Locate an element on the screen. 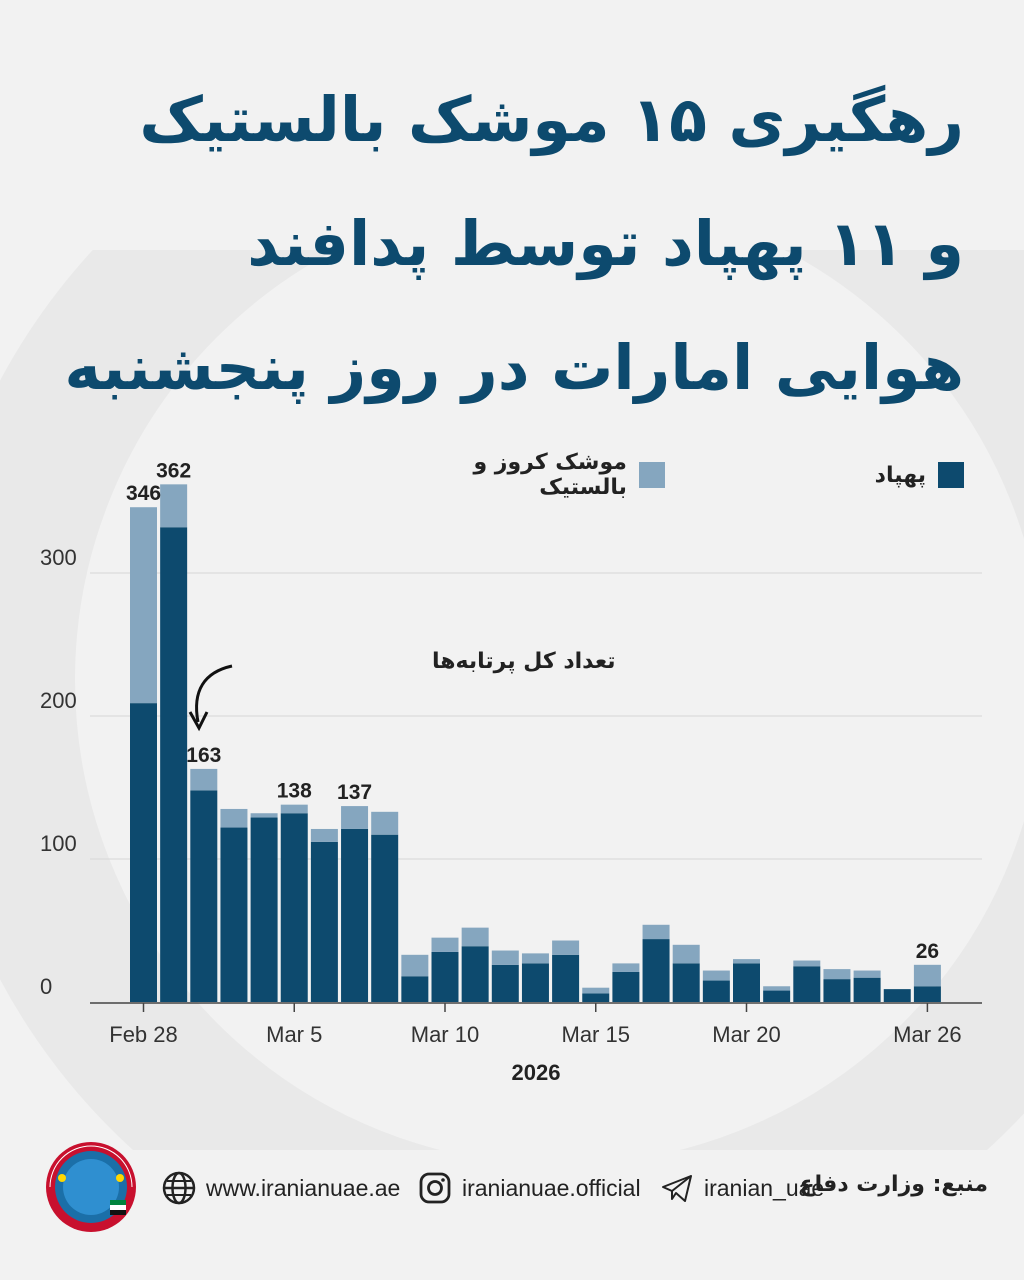  telegram-link: iranian_uae is located at coordinates (742, 1188).